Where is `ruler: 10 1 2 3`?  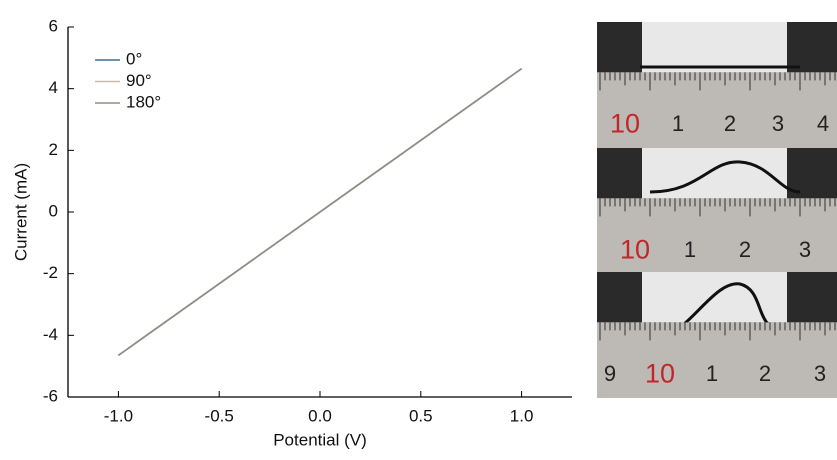 ruler: 10 1 2 3 is located at coordinates (717, 236).